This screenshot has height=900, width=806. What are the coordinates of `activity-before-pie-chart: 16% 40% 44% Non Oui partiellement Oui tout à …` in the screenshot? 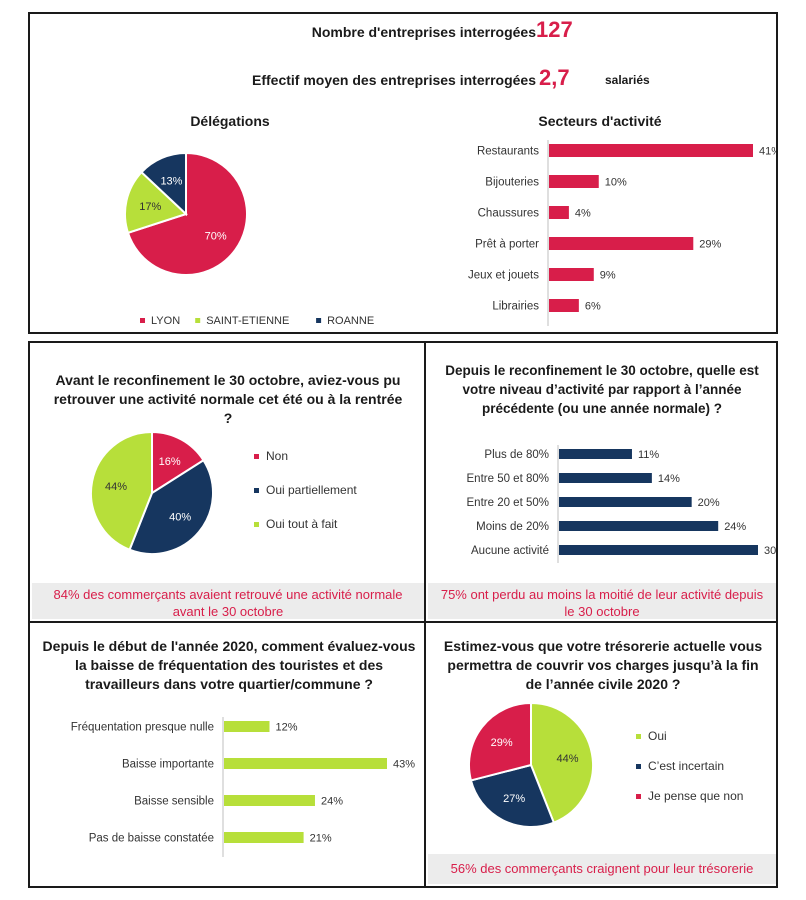 It's located at (223, 492).